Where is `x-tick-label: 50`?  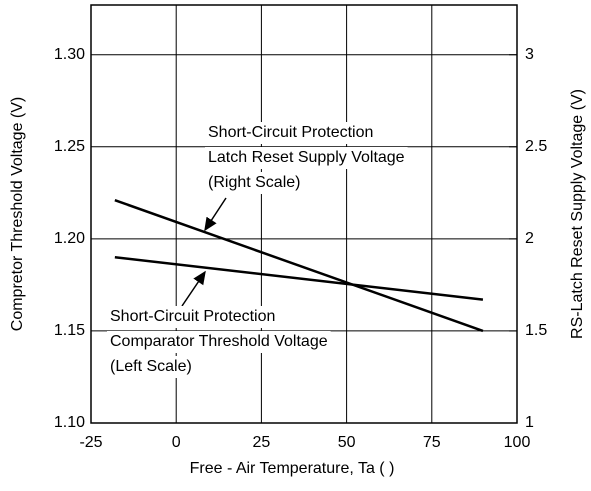 x-tick-label: 50 is located at coordinates (347, 442).